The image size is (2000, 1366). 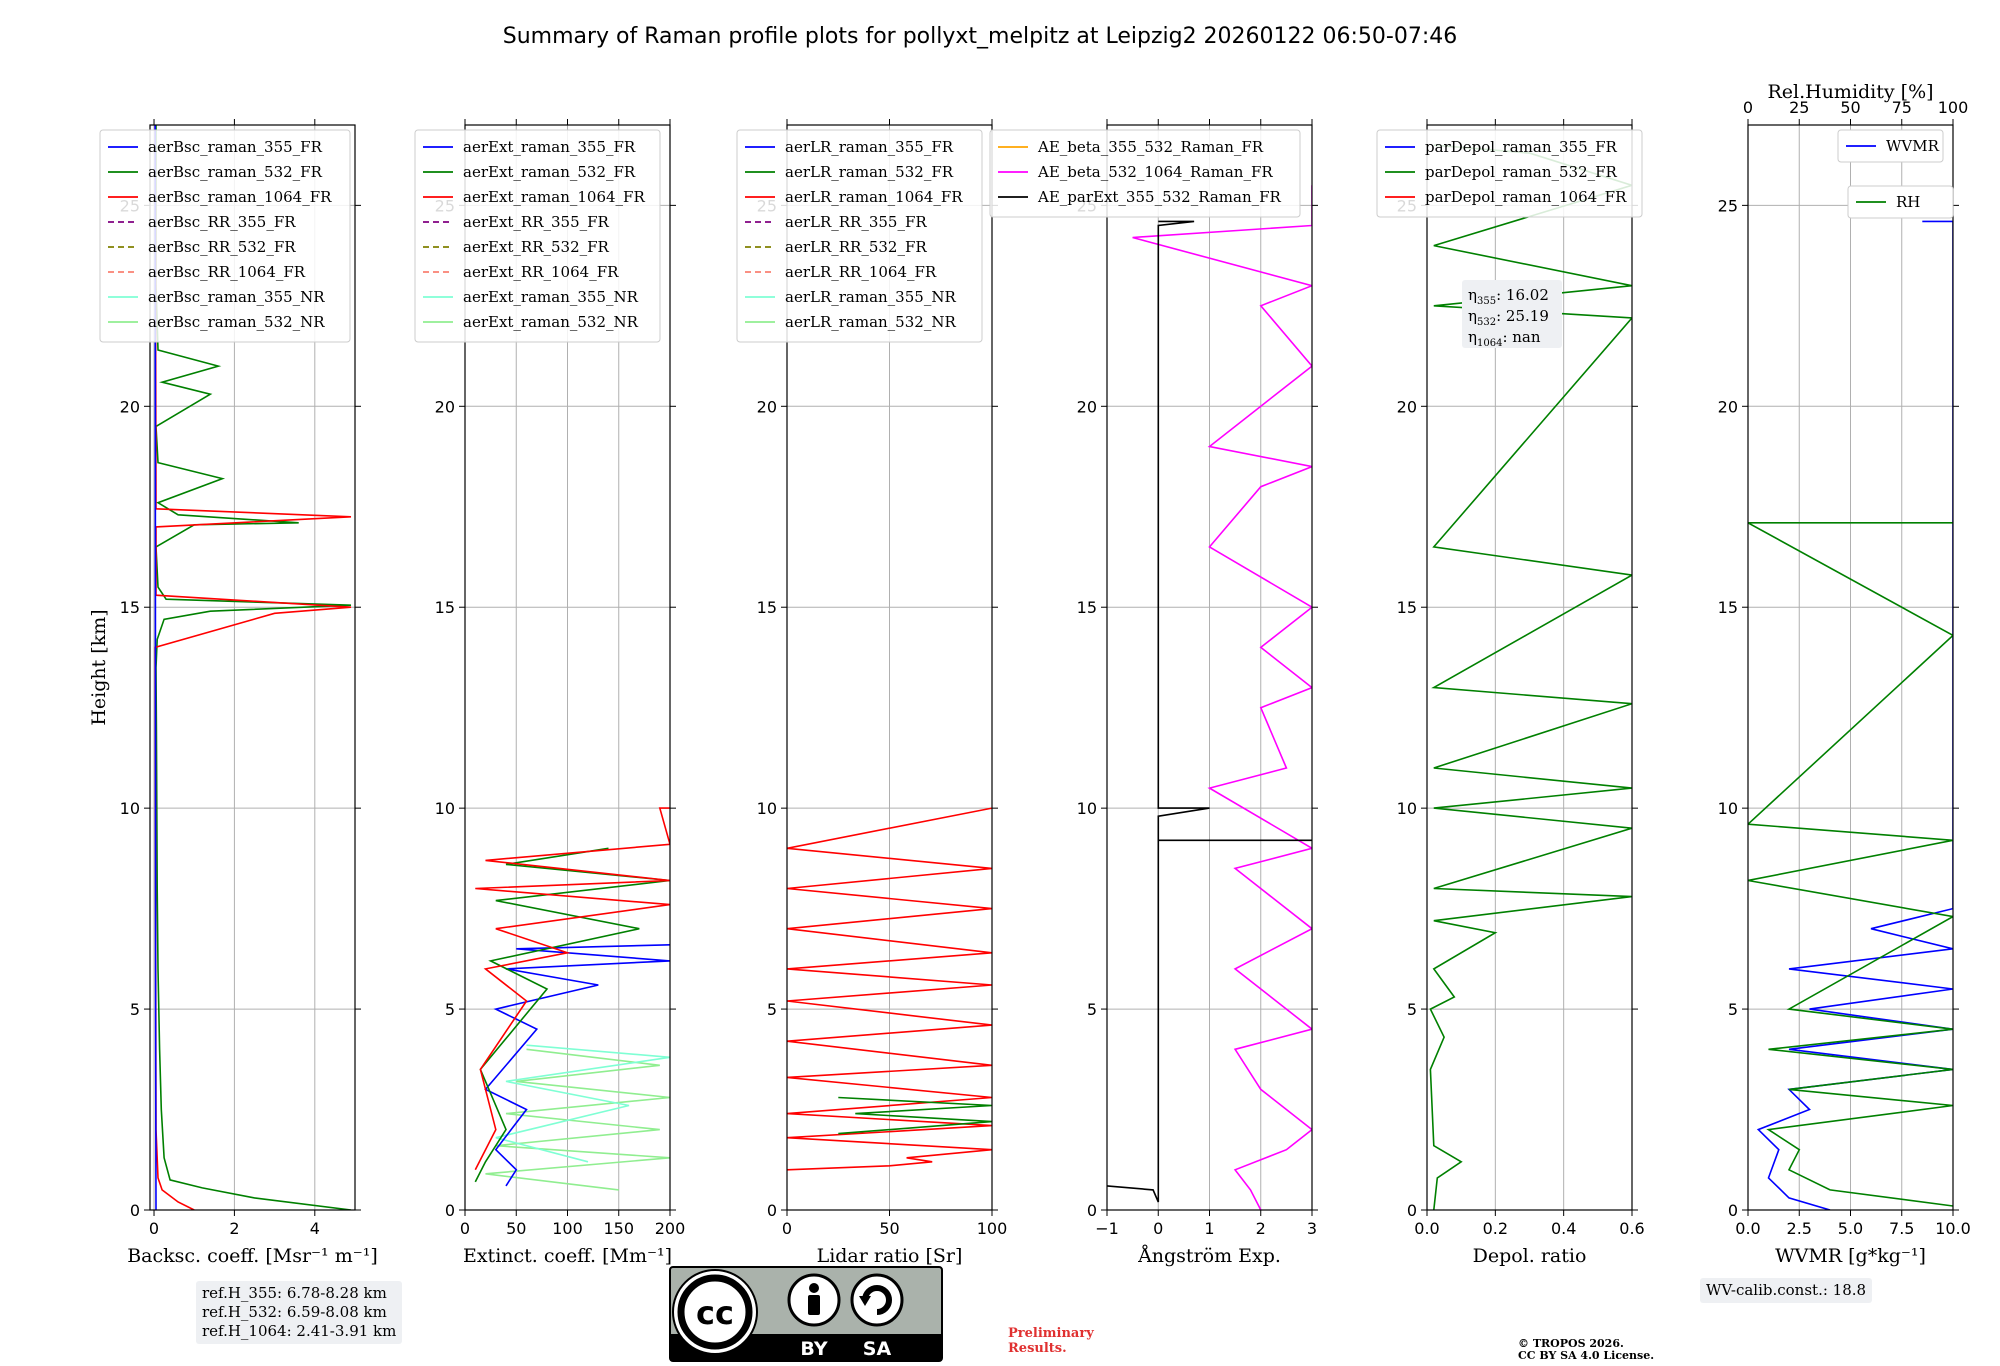 What do you see at coordinates (618, 1228) in the screenshot?
I see `x-tick-label: 150` at bounding box center [618, 1228].